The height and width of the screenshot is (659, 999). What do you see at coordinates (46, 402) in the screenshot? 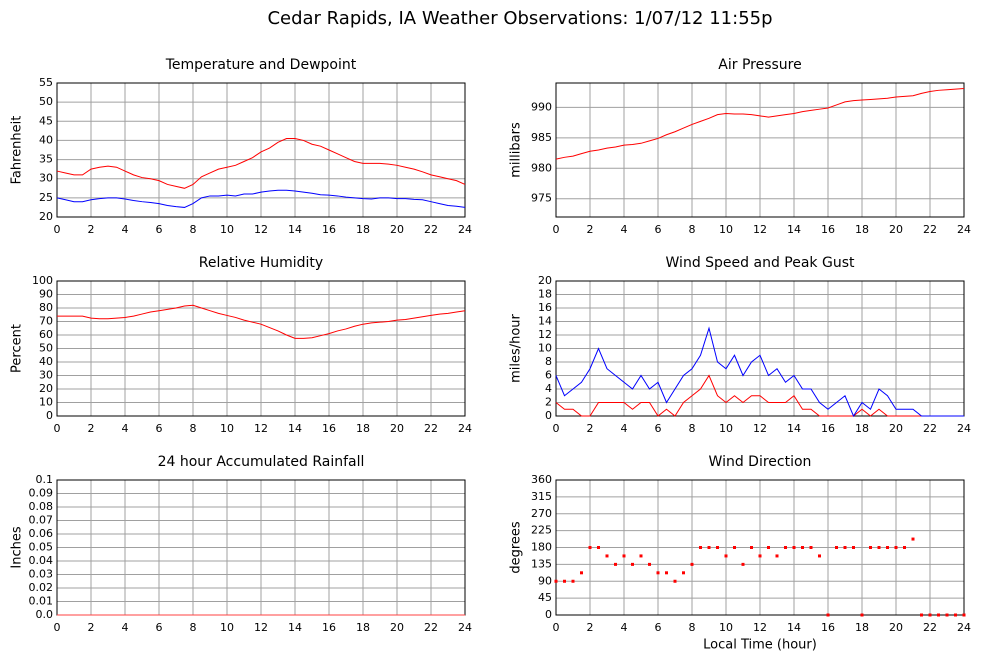
I see `y-tick-label: 10` at bounding box center [46, 402].